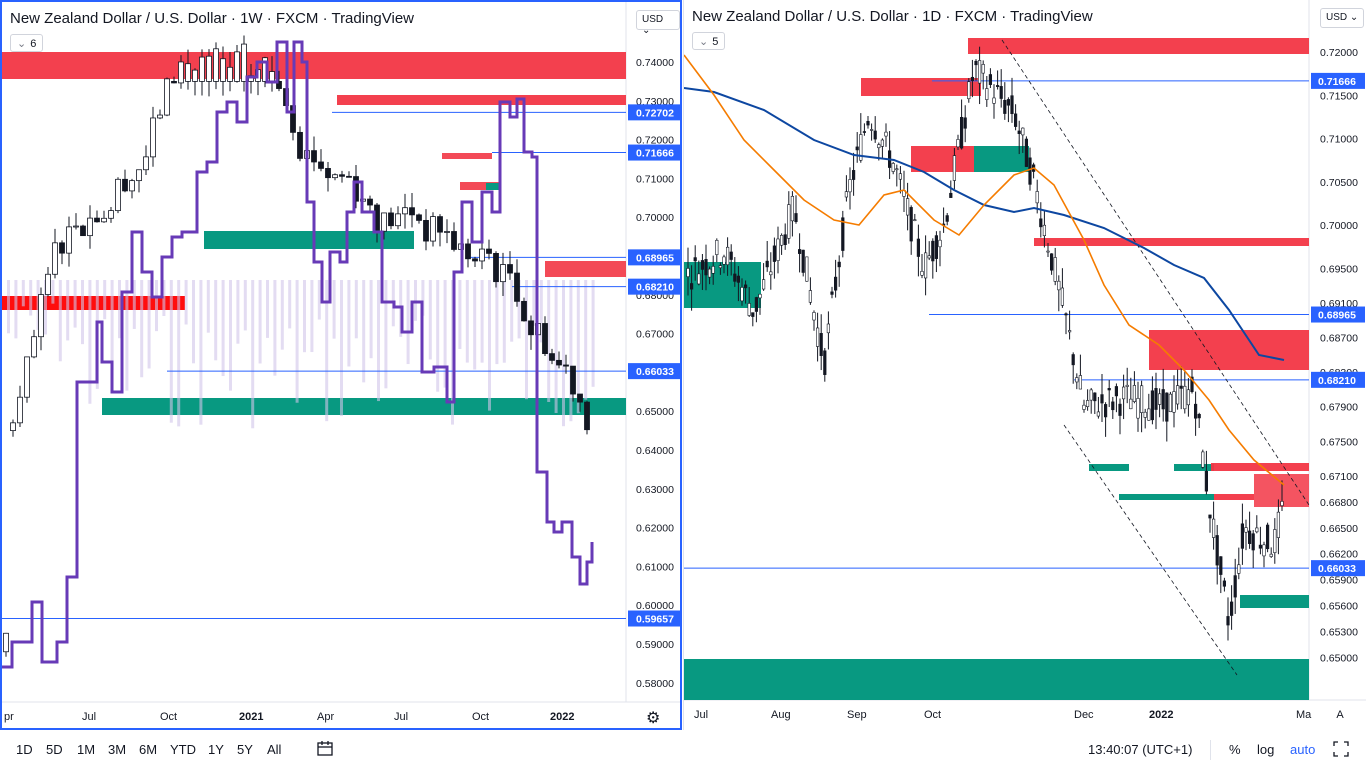  Describe the element at coordinates (1210, 750) in the screenshot. I see `divider` at that location.